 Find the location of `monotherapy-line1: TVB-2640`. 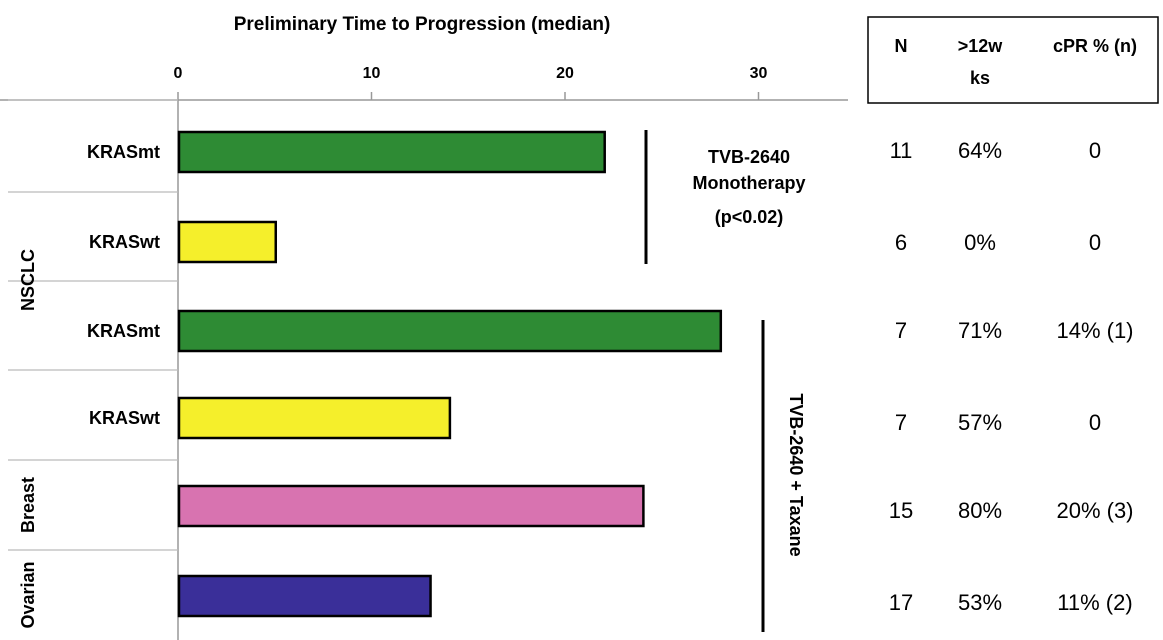

monotherapy-line1: TVB-2640 is located at coordinates (749, 157).